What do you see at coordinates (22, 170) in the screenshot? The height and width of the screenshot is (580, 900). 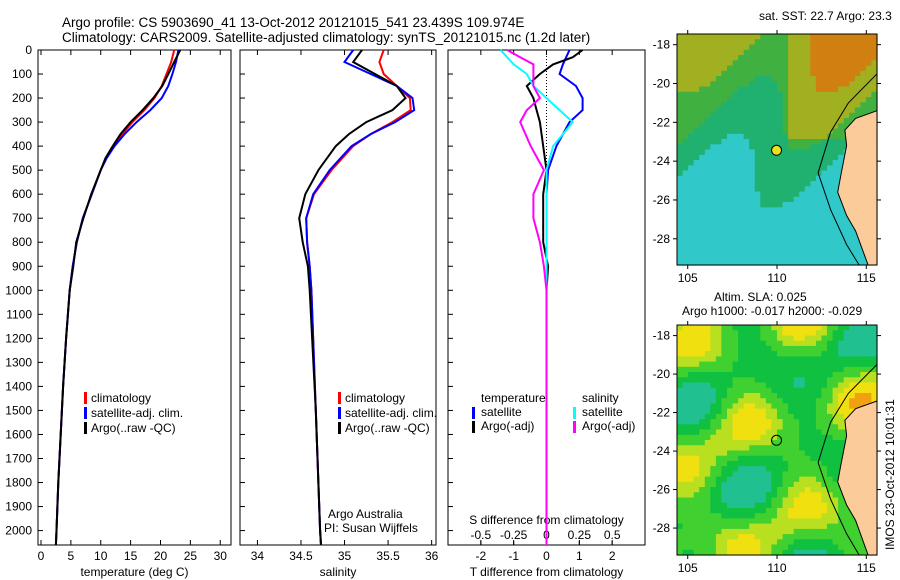 I see `y-tick-label: 500` at bounding box center [22, 170].